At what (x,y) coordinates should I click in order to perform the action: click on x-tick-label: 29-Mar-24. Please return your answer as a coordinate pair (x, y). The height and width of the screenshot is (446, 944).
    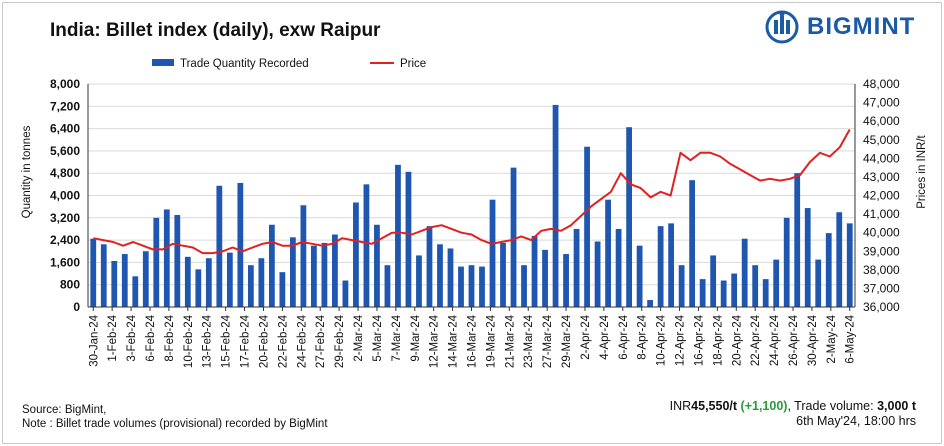
    Looking at the image, I should click on (567, 341).